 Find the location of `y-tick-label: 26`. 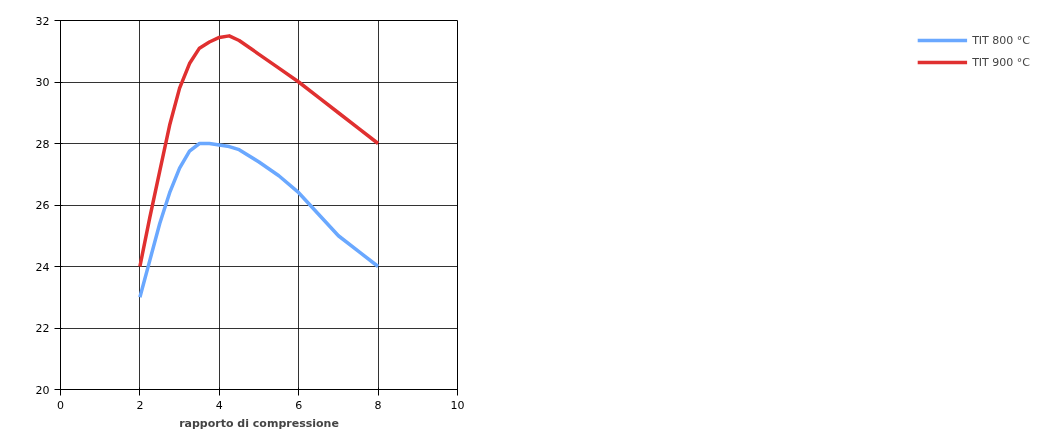

y-tick-label: 26 is located at coordinates (42, 205).